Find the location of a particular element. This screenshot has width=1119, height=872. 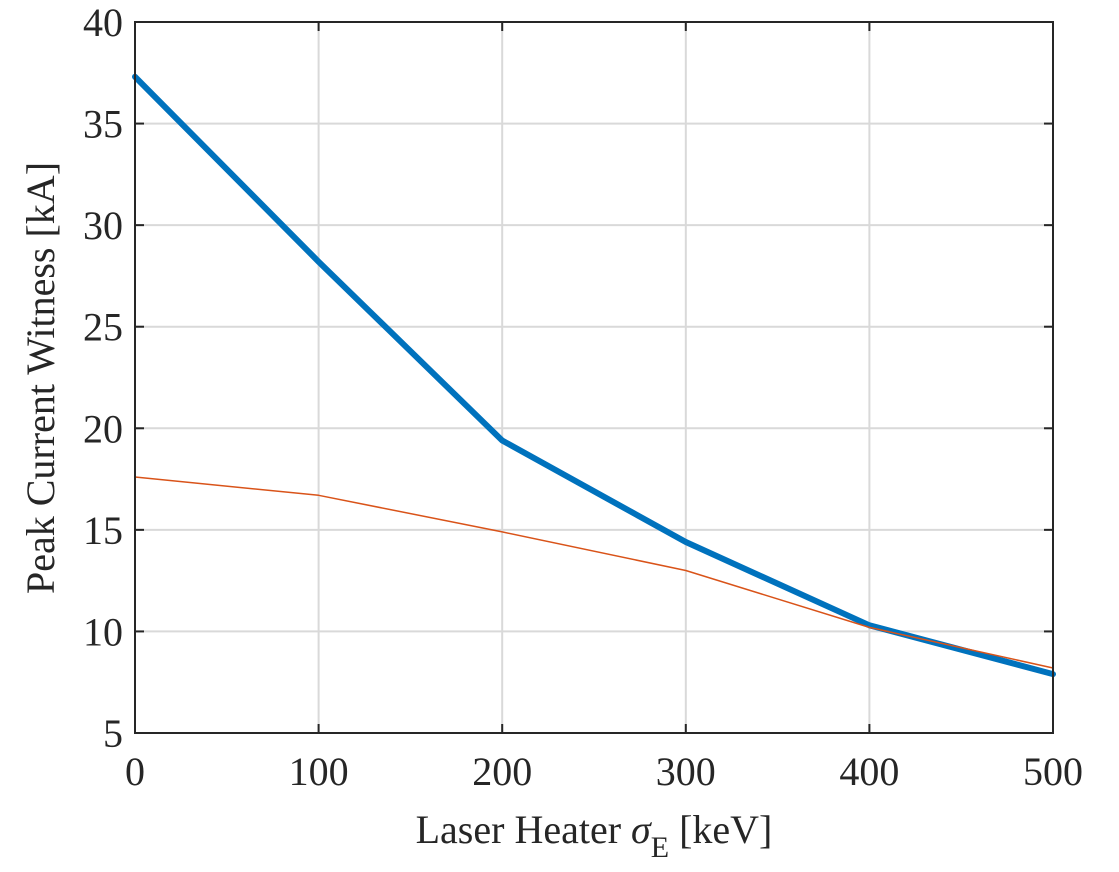

y-tick-label: 30 is located at coordinates (103, 225).